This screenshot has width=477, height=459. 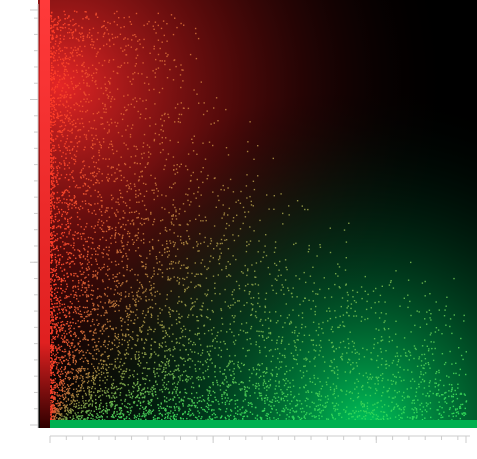 What do you see at coordinates (263, 424) in the screenshot?
I see `x-axis-saturation-bar` at bounding box center [263, 424].